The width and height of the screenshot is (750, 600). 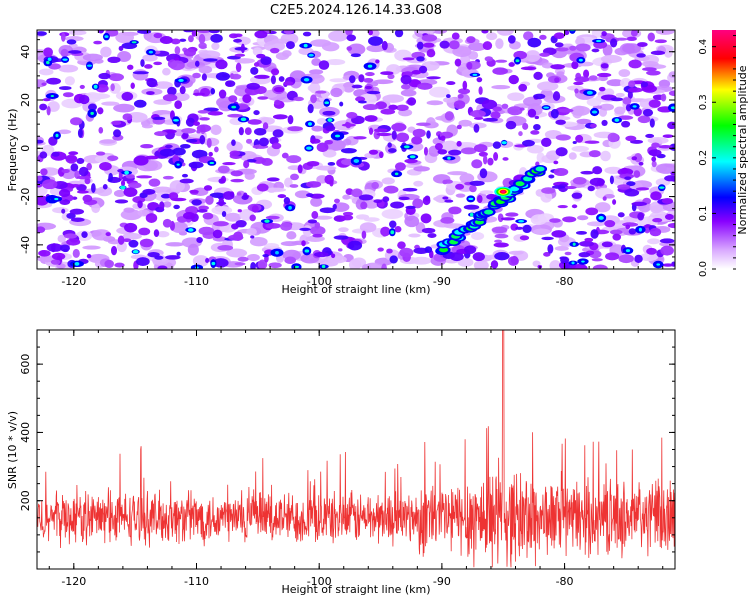 I want to click on ridge-mark, so click(x=515, y=189).